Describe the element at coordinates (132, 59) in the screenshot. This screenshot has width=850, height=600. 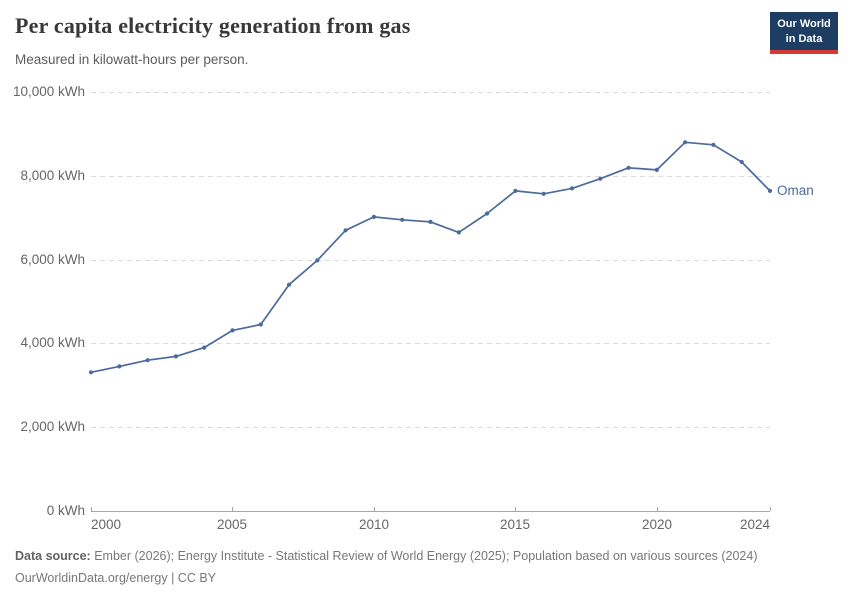
I see `chart-subtitle: Measured in kilowatt-hours per person.` at that location.